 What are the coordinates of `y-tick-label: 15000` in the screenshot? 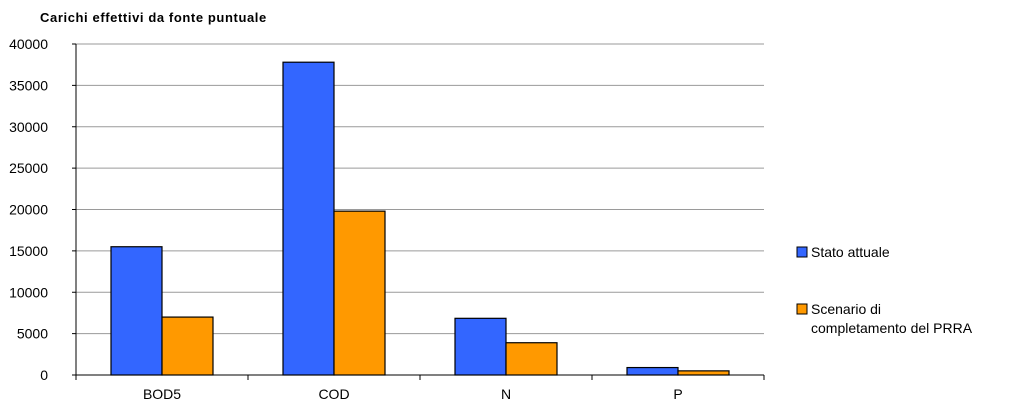 It's located at (28, 251).